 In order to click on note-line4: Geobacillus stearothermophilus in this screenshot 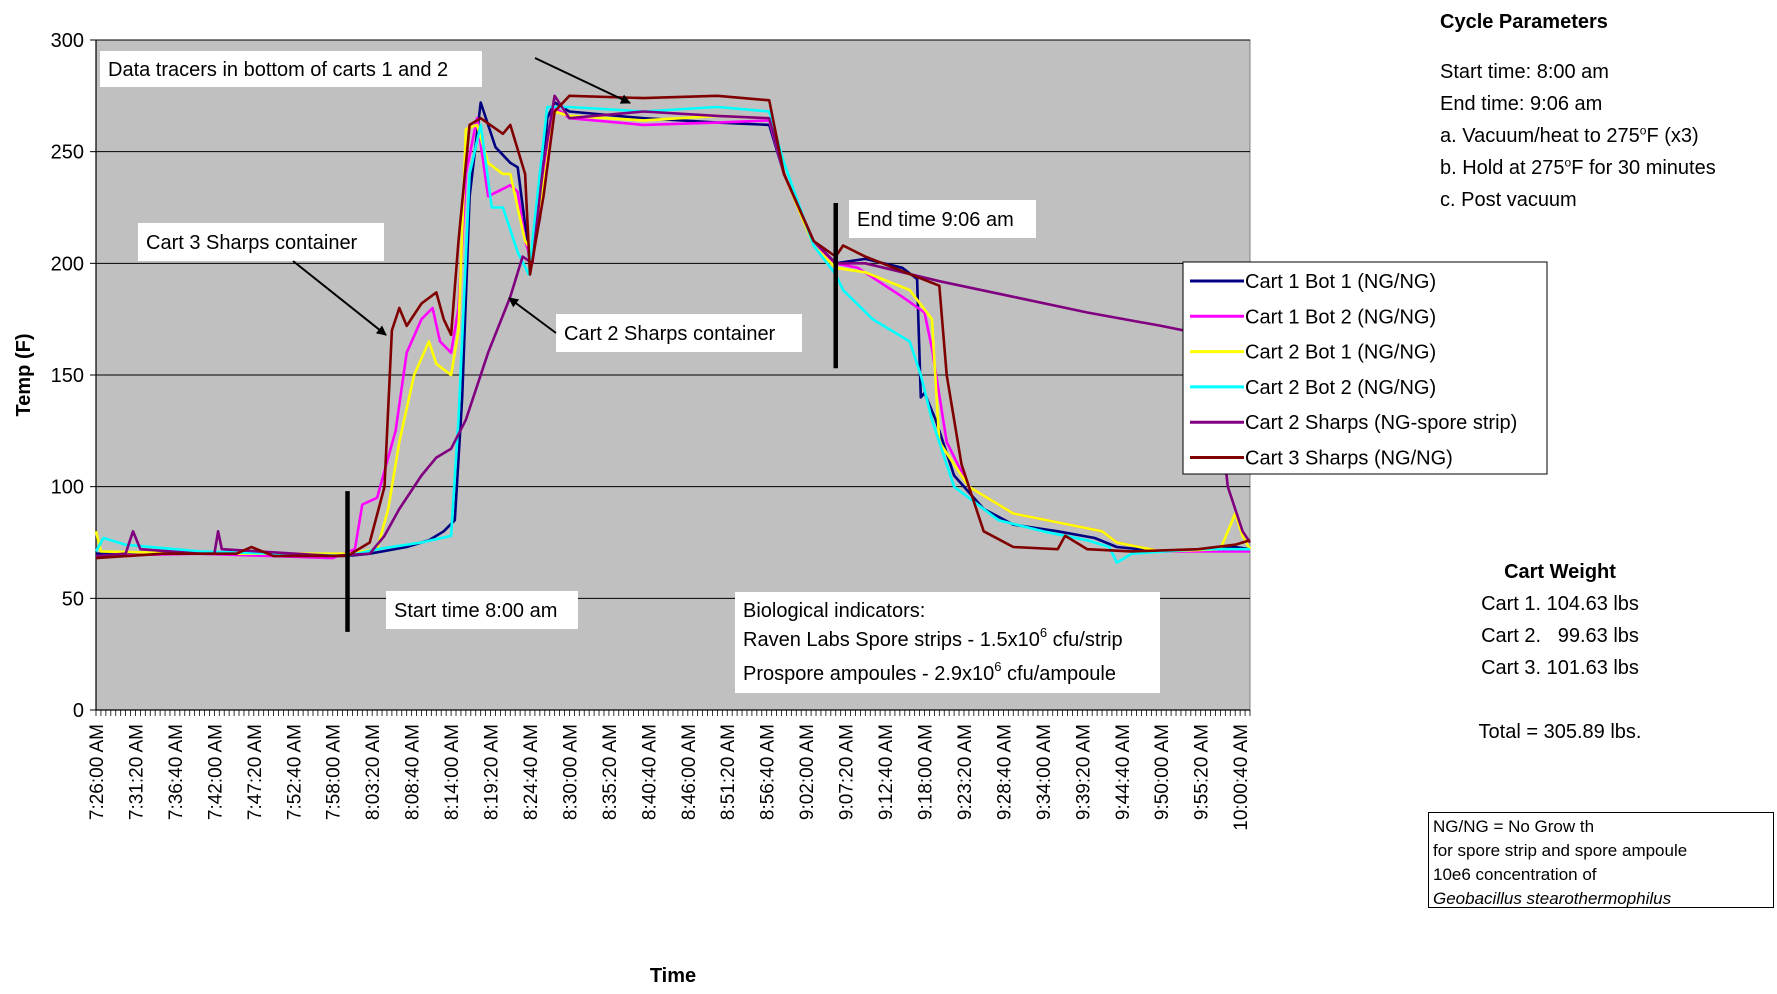, I will do `click(1552, 898)`.